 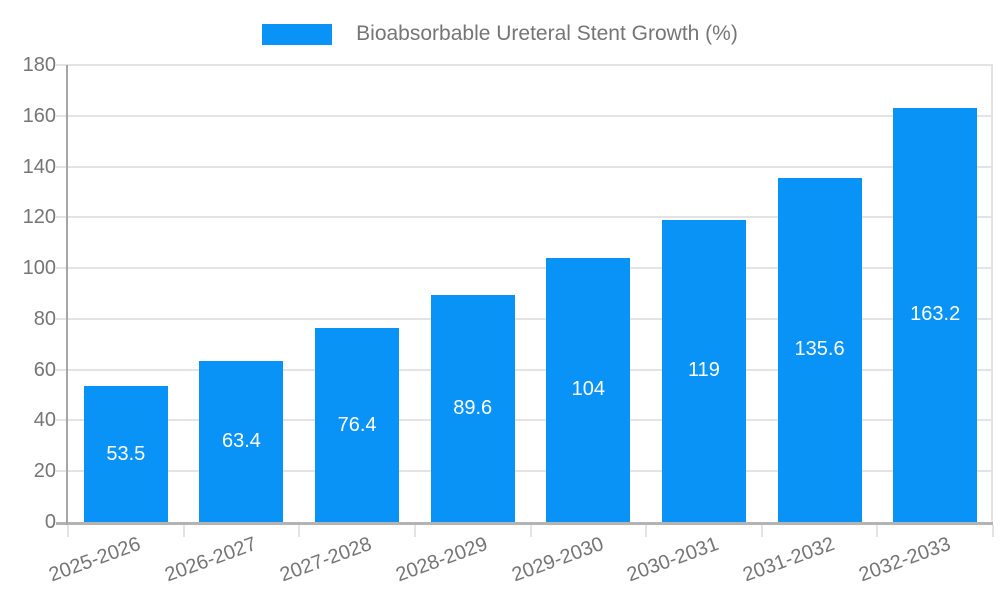 What do you see at coordinates (326, 559) in the screenshot?
I see `x-axis-label: 2027-2028` at bounding box center [326, 559].